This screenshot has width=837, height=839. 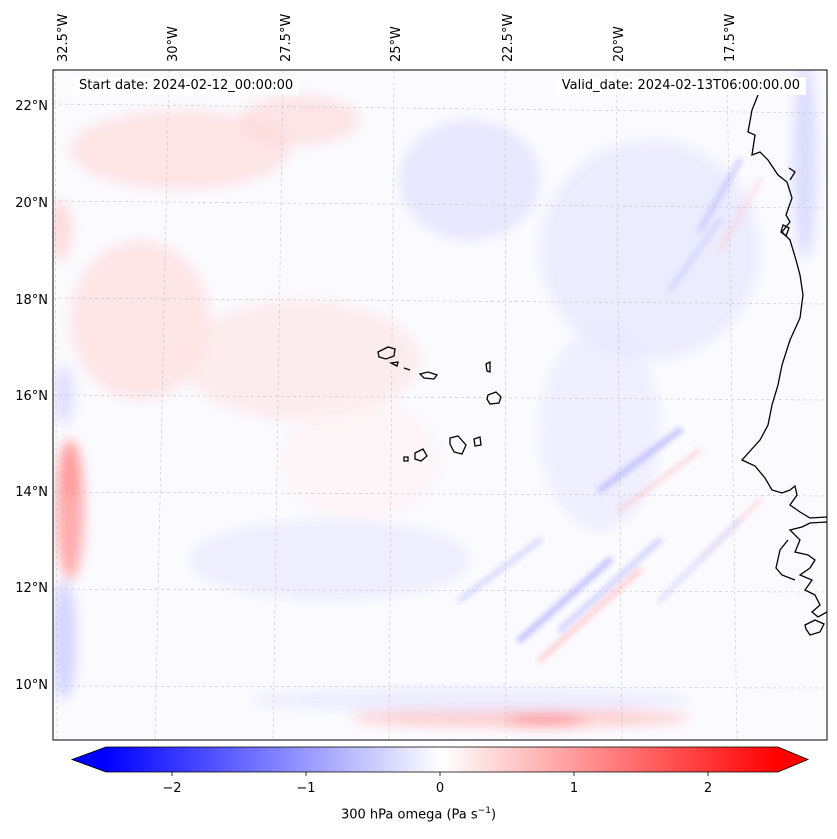 I want to click on colorbar-label: 300 hPa omega (Pa s−1), so click(x=418, y=814).